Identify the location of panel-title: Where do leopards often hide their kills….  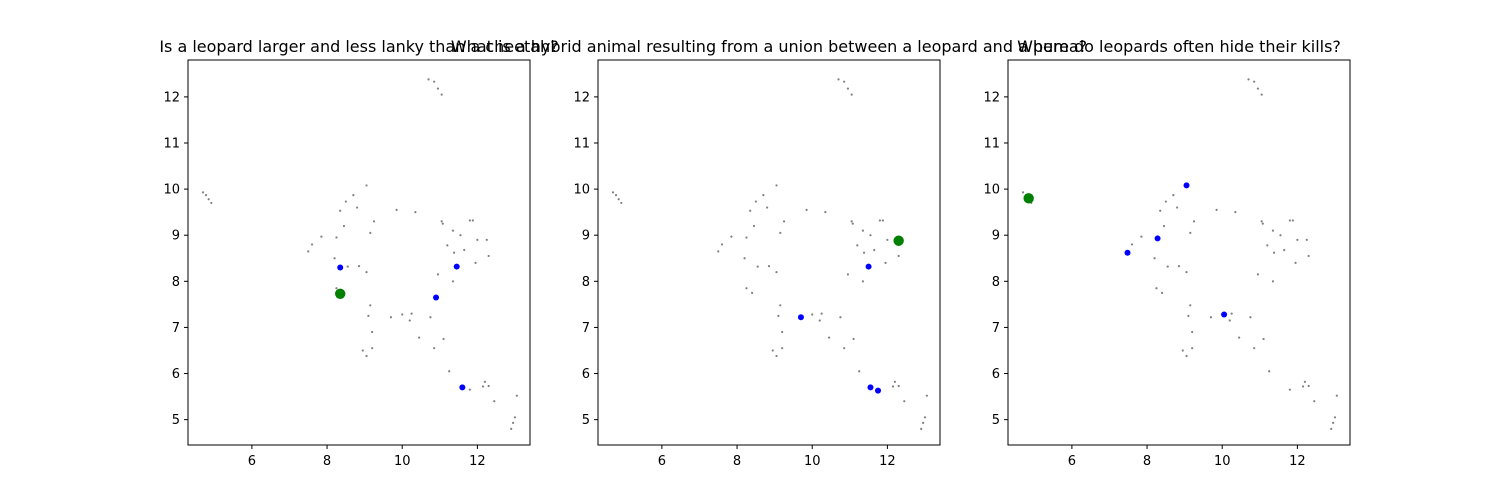
(1179, 46).